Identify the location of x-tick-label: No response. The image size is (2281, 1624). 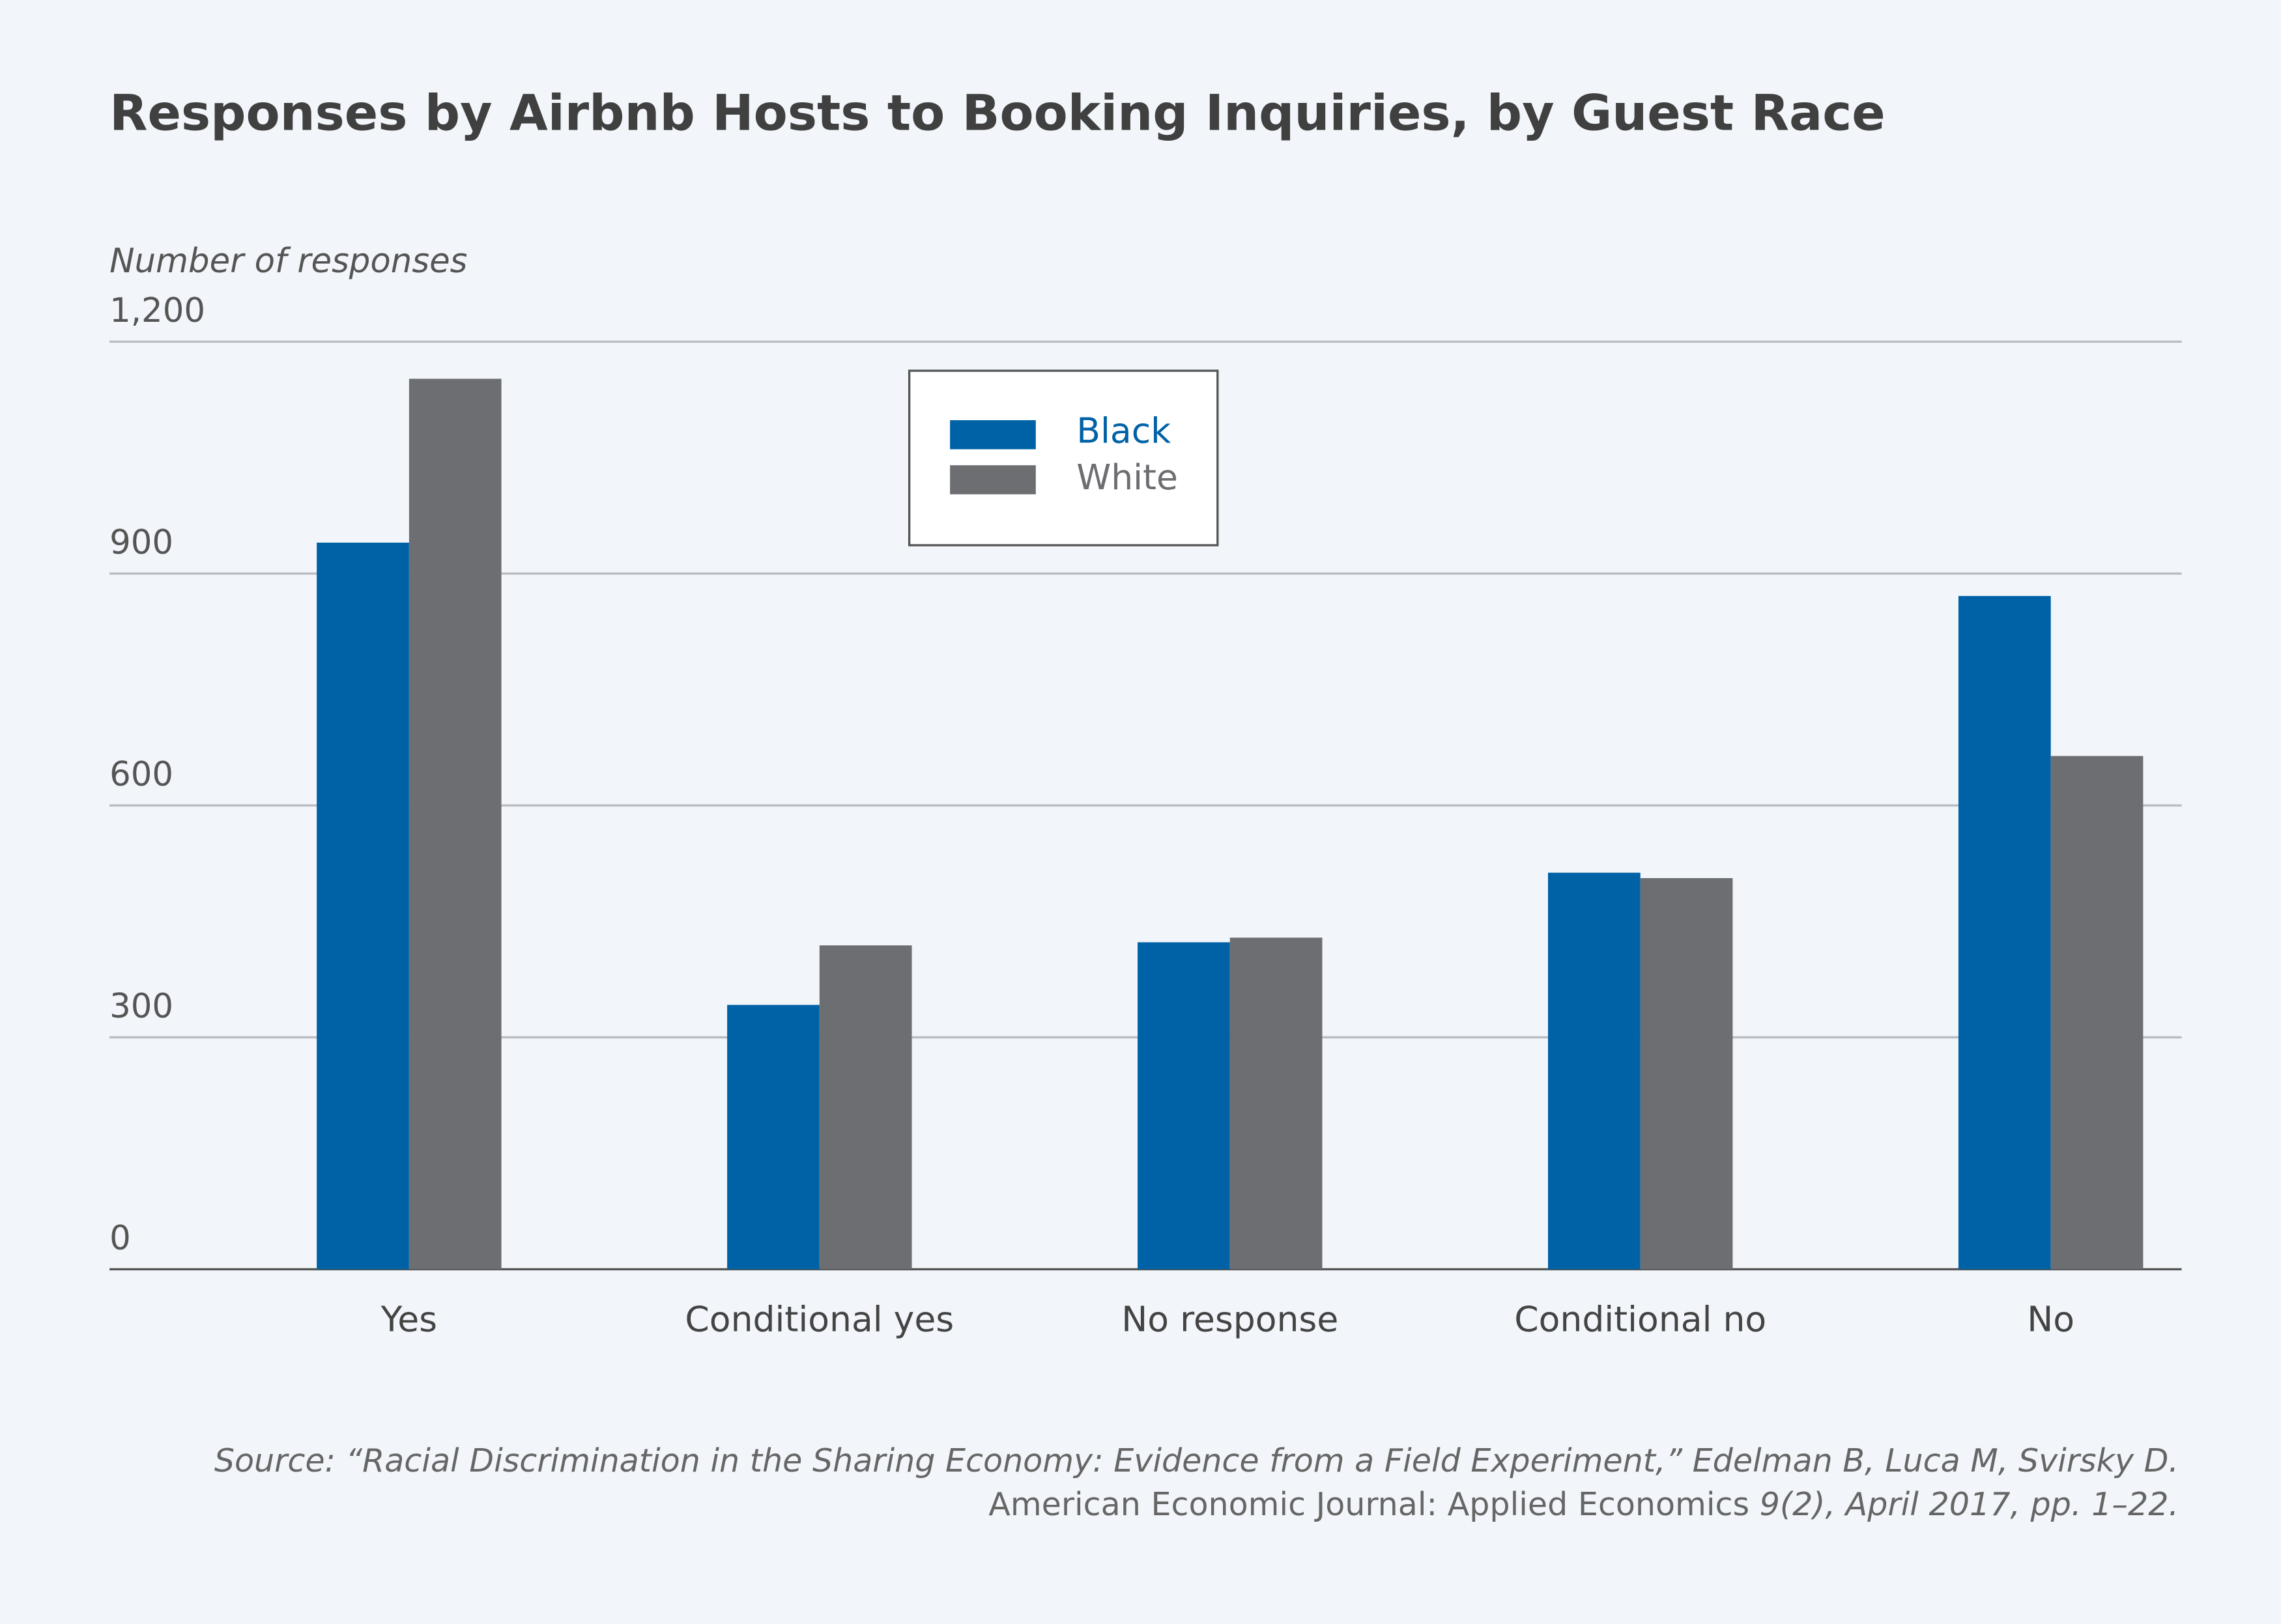
(1229, 1318).